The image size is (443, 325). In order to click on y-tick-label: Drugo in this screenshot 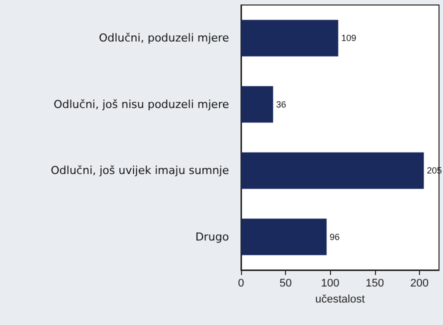, I will do `click(212, 237)`.